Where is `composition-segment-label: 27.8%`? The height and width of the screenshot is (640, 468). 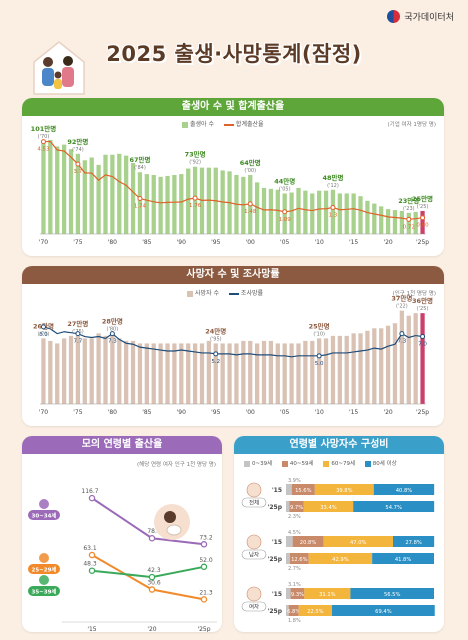
composition-segment-label: 27.8% is located at coordinates (413, 543).